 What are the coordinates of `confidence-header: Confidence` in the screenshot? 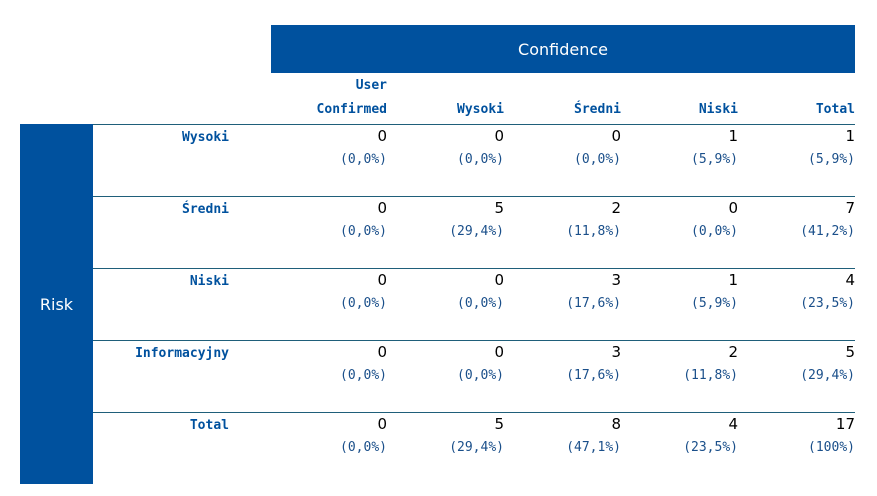 It's located at (563, 49).